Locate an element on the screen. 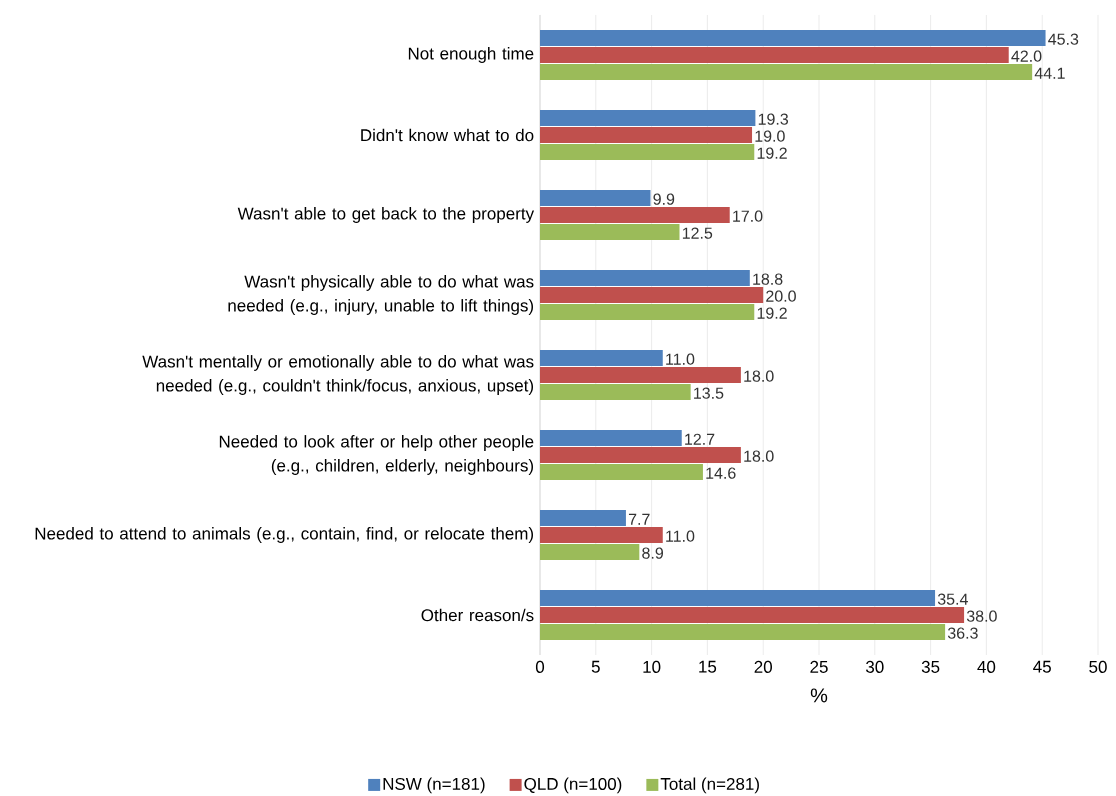  x-tick-label: 50 is located at coordinates (1098, 666).